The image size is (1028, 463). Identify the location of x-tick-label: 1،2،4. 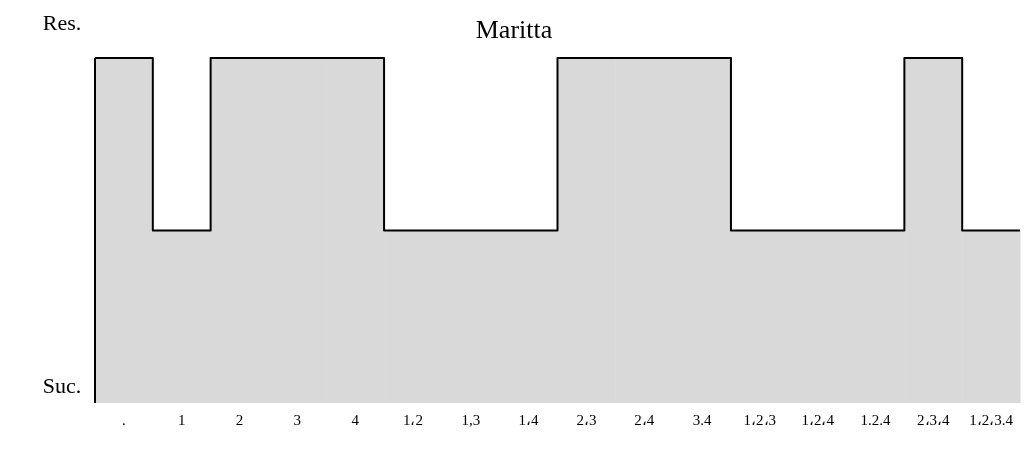
(818, 420).